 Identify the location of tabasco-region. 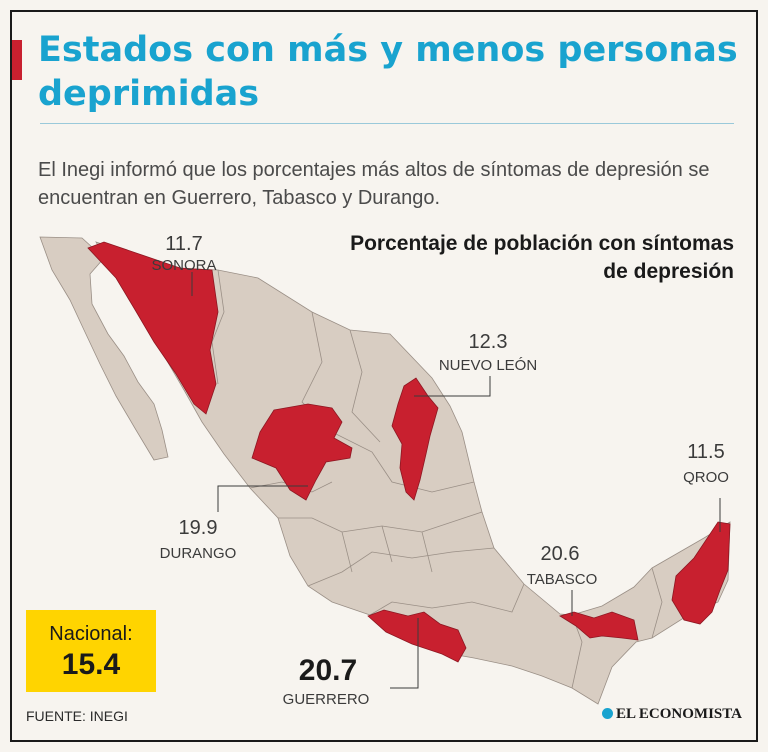
(599, 626).